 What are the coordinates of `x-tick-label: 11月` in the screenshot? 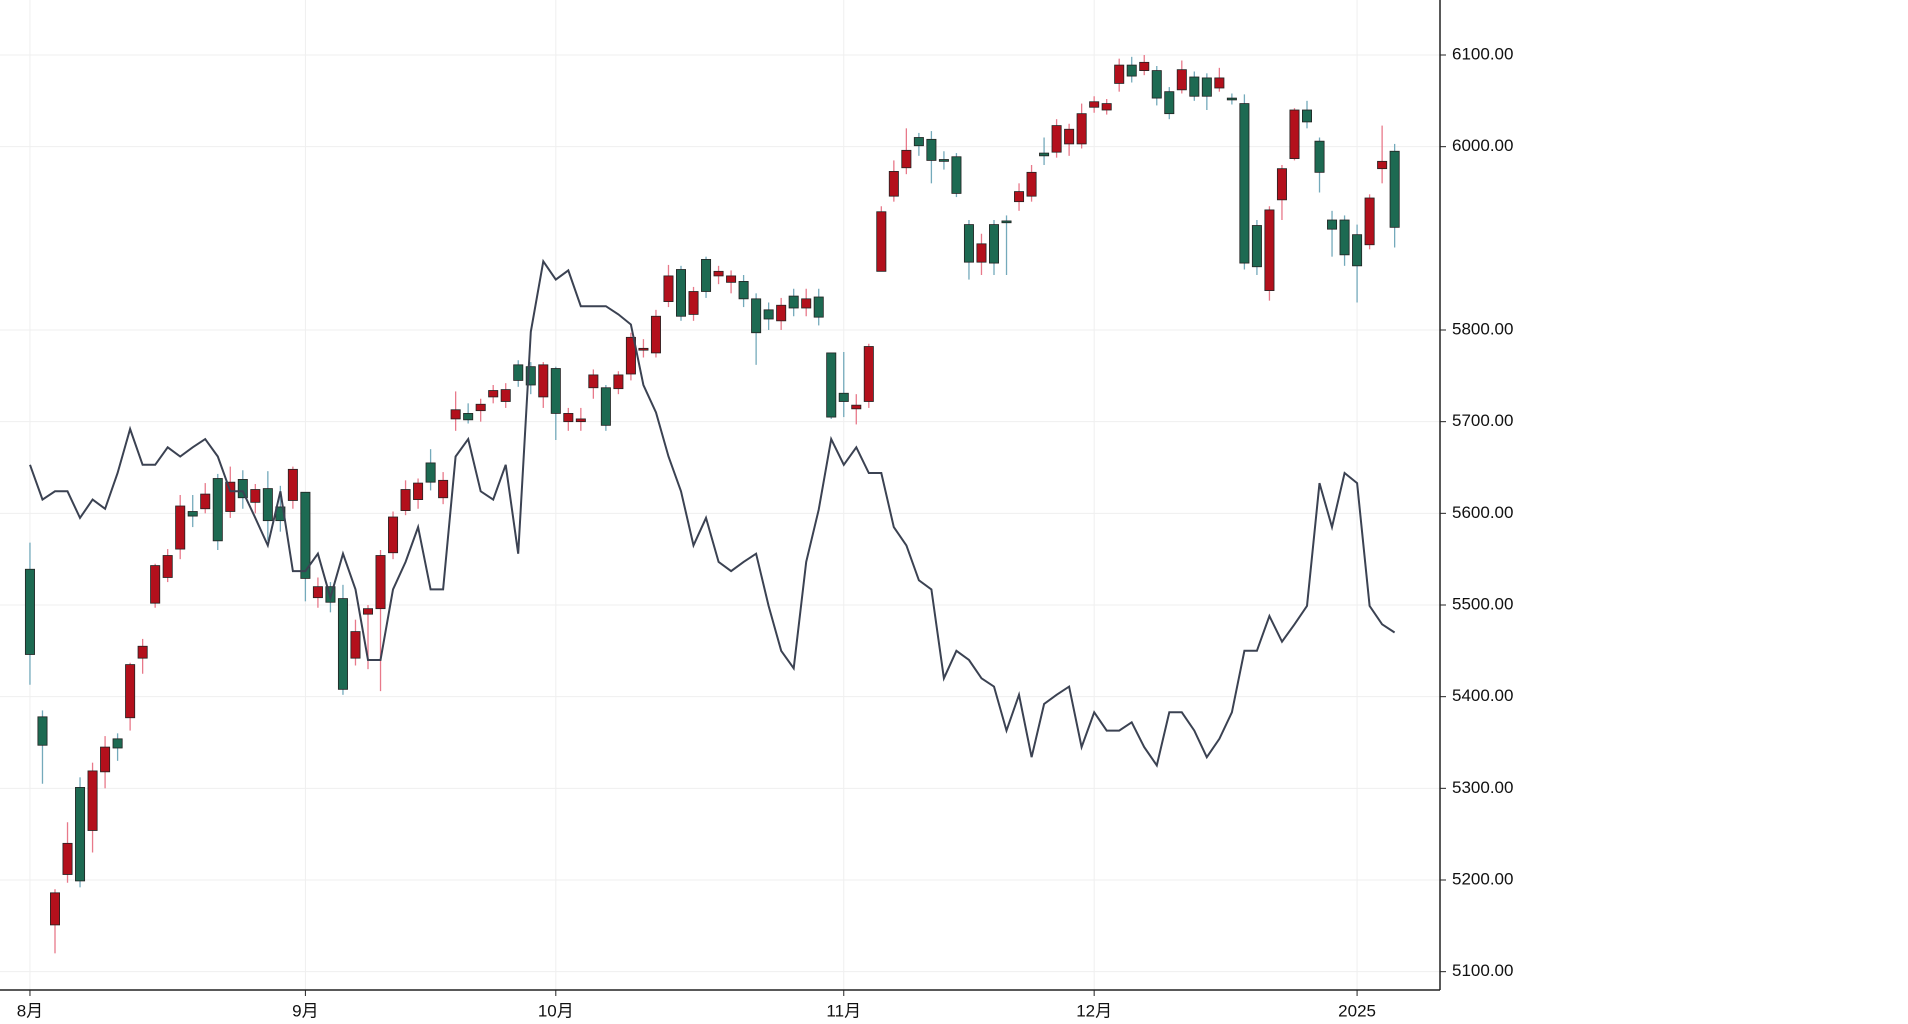 It's located at (843, 1010).